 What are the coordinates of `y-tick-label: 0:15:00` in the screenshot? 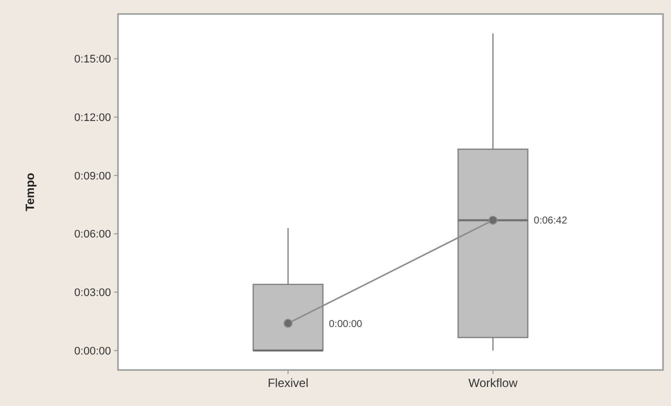 It's located at (92, 60).